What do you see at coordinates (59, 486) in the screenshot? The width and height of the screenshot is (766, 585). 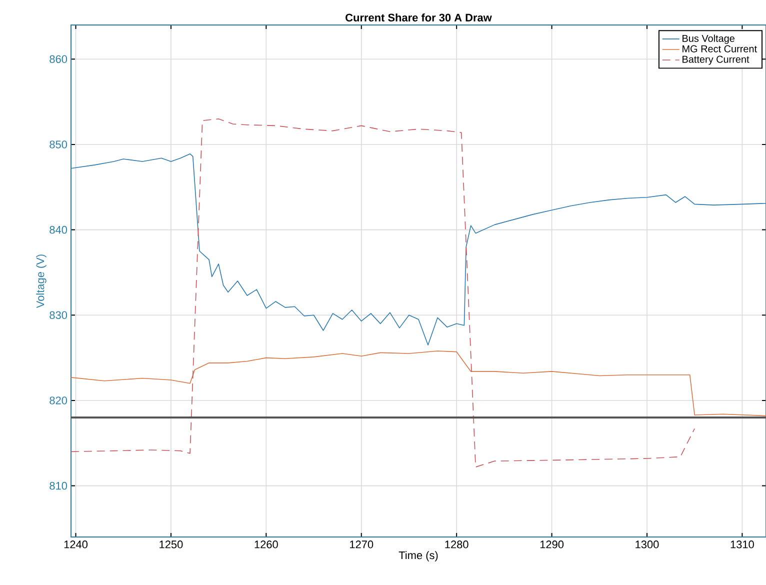 I see `y-tick-label: 810` at bounding box center [59, 486].